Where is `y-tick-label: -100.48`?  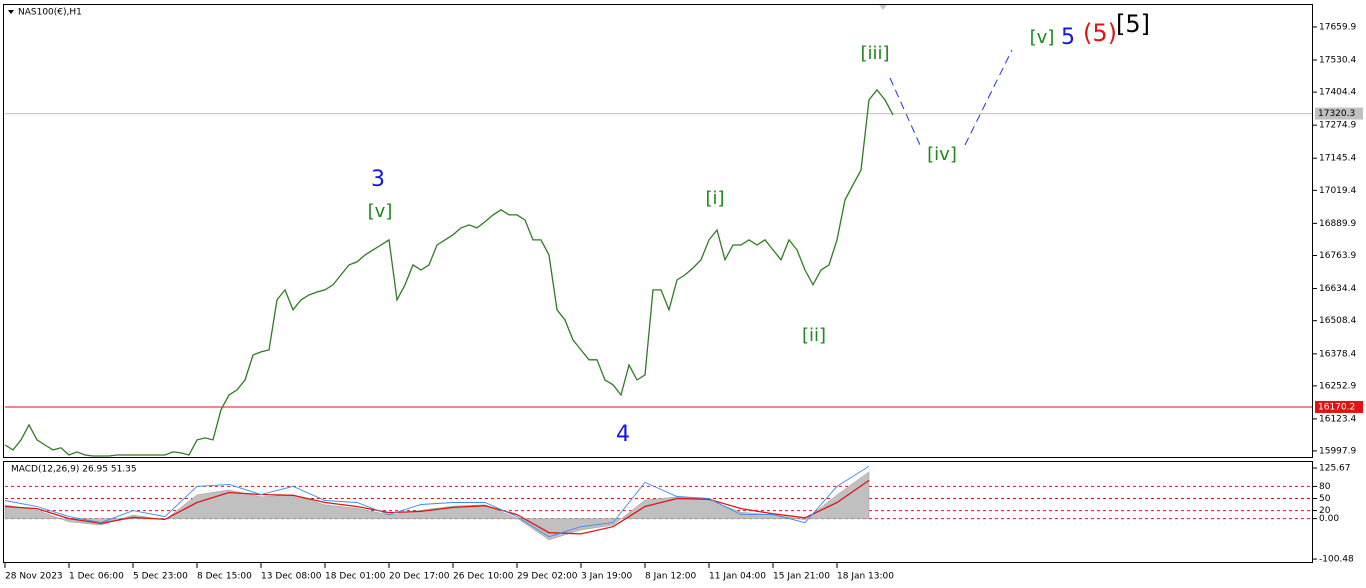
y-tick-label: -100.48 is located at coordinates (1336, 560).